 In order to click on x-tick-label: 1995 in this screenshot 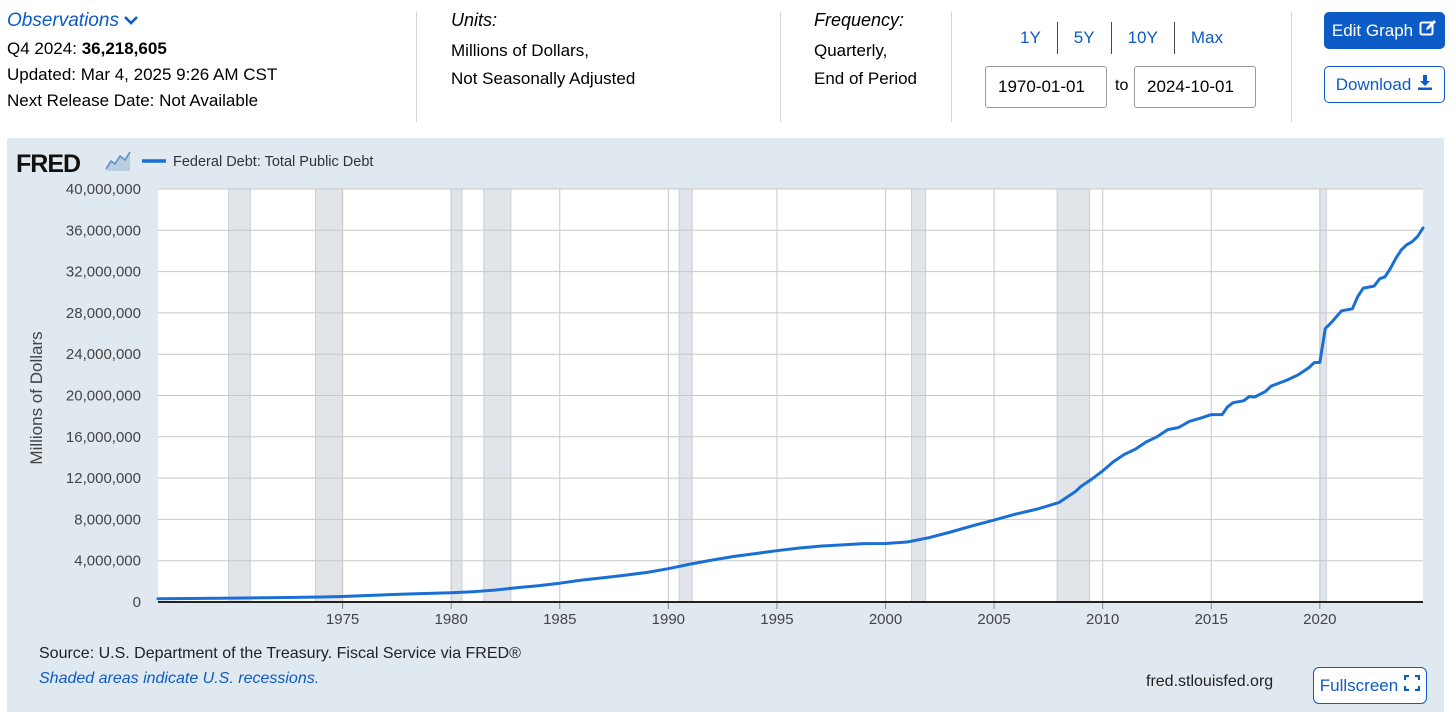, I will do `click(776, 619)`.